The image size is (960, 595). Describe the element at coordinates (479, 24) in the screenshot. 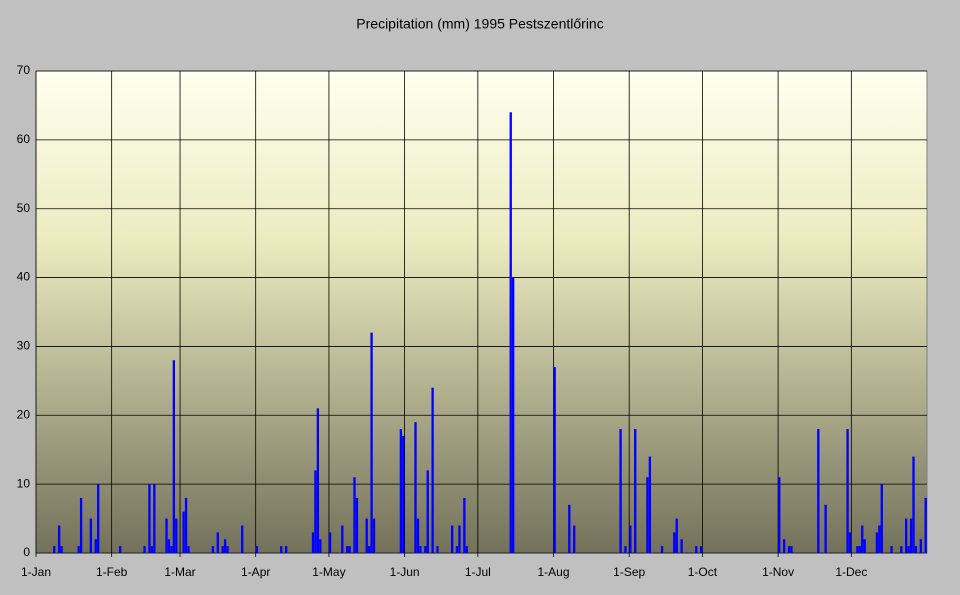

I see `chart-title: Precipitation (mm) 1995 Pestszentlőrinc` at that location.